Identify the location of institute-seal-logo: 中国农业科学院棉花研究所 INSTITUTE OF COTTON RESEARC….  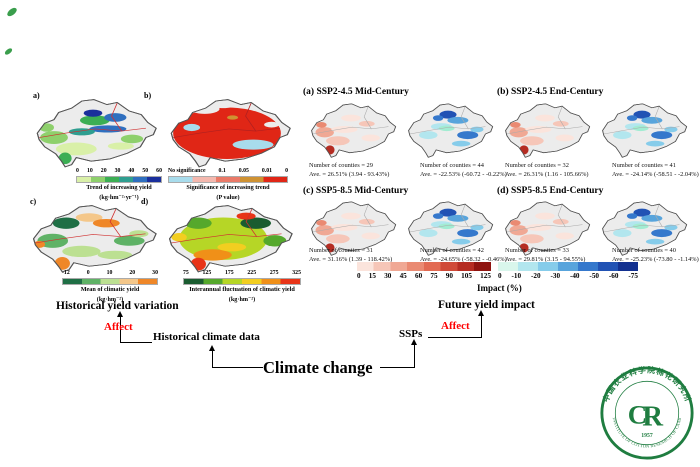
(647, 412).